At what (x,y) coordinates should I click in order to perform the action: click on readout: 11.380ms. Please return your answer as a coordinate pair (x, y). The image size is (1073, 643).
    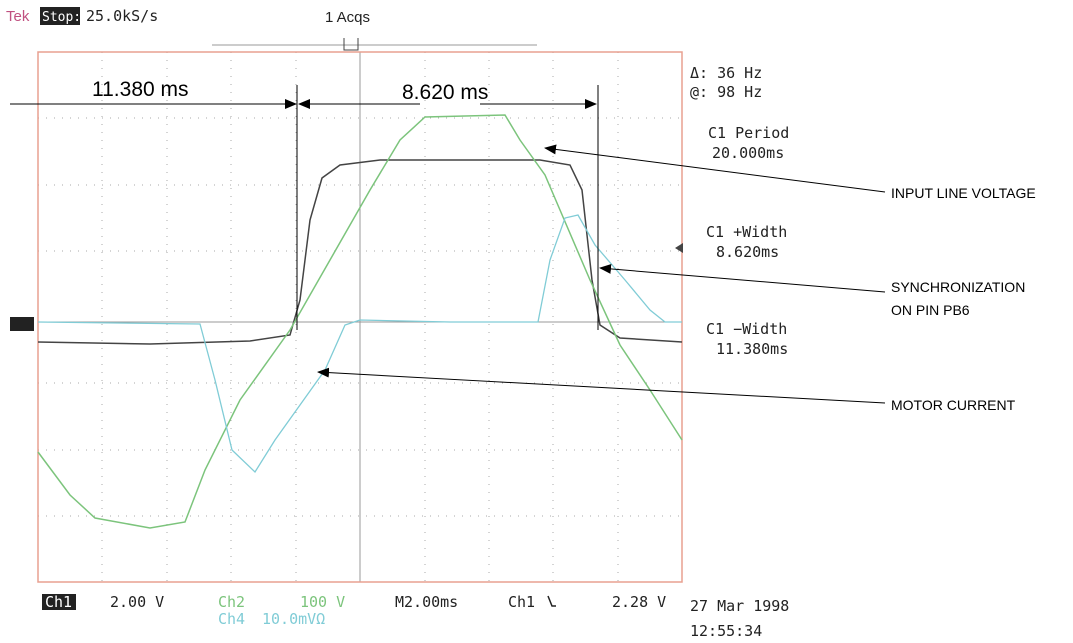
    Looking at the image, I should click on (752, 349).